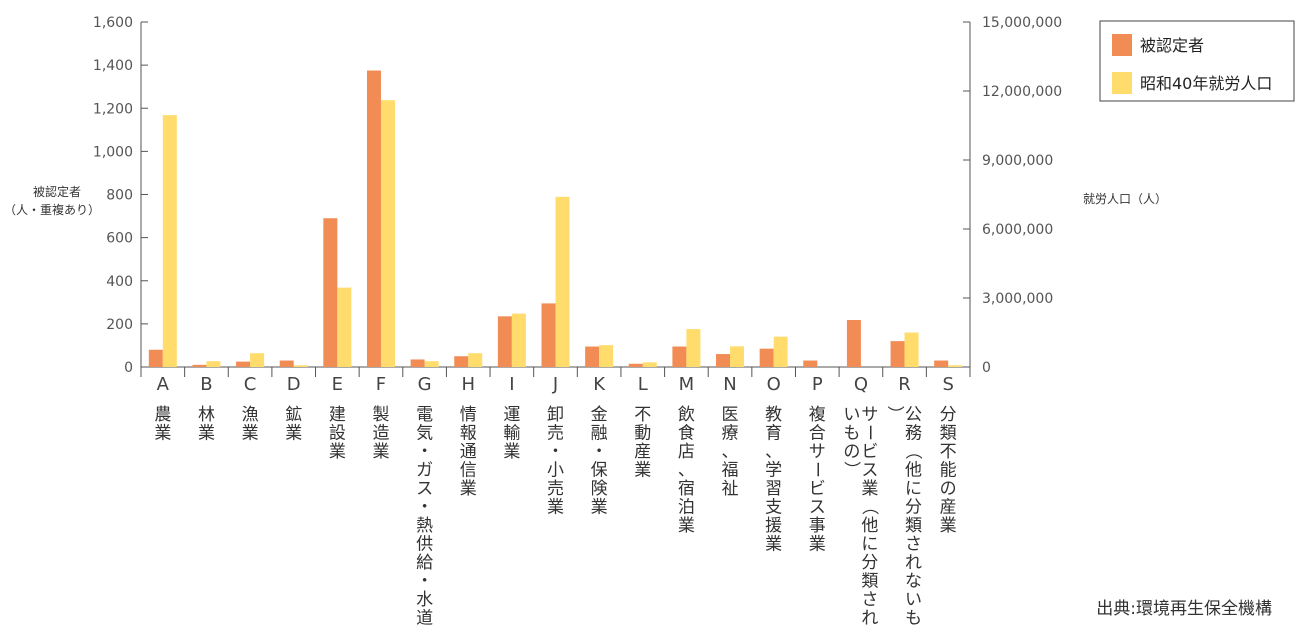 This screenshot has width=1295, height=625. What do you see at coordinates (773, 434) in the screenshot?
I see `category-name-char: 育` at bounding box center [773, 434].